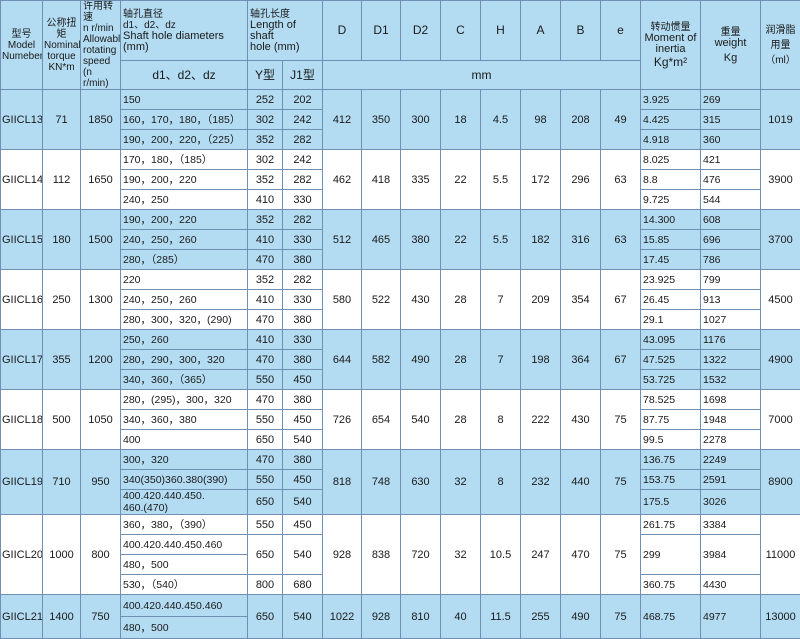 The width and height of the screenshot is (800, 639). Describe the element at coordinates (184, 525) in the screenshot. I see `shaft-diameters: 360，380，（390）` at that location.